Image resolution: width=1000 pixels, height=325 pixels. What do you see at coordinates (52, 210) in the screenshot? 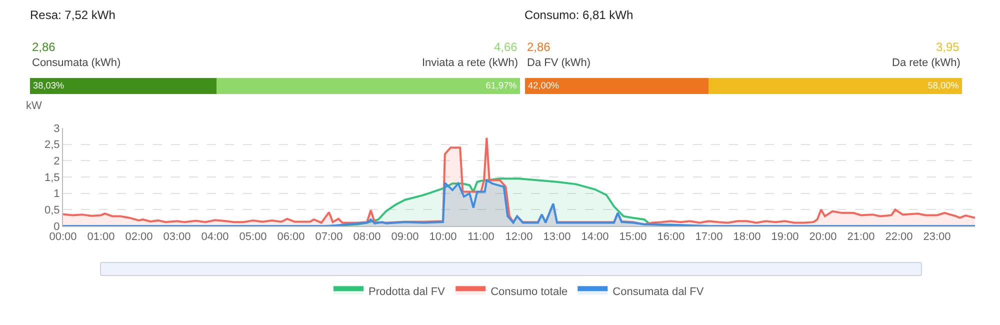
I see `y-tick-label: 0,5` at bounding box center [52, 210].